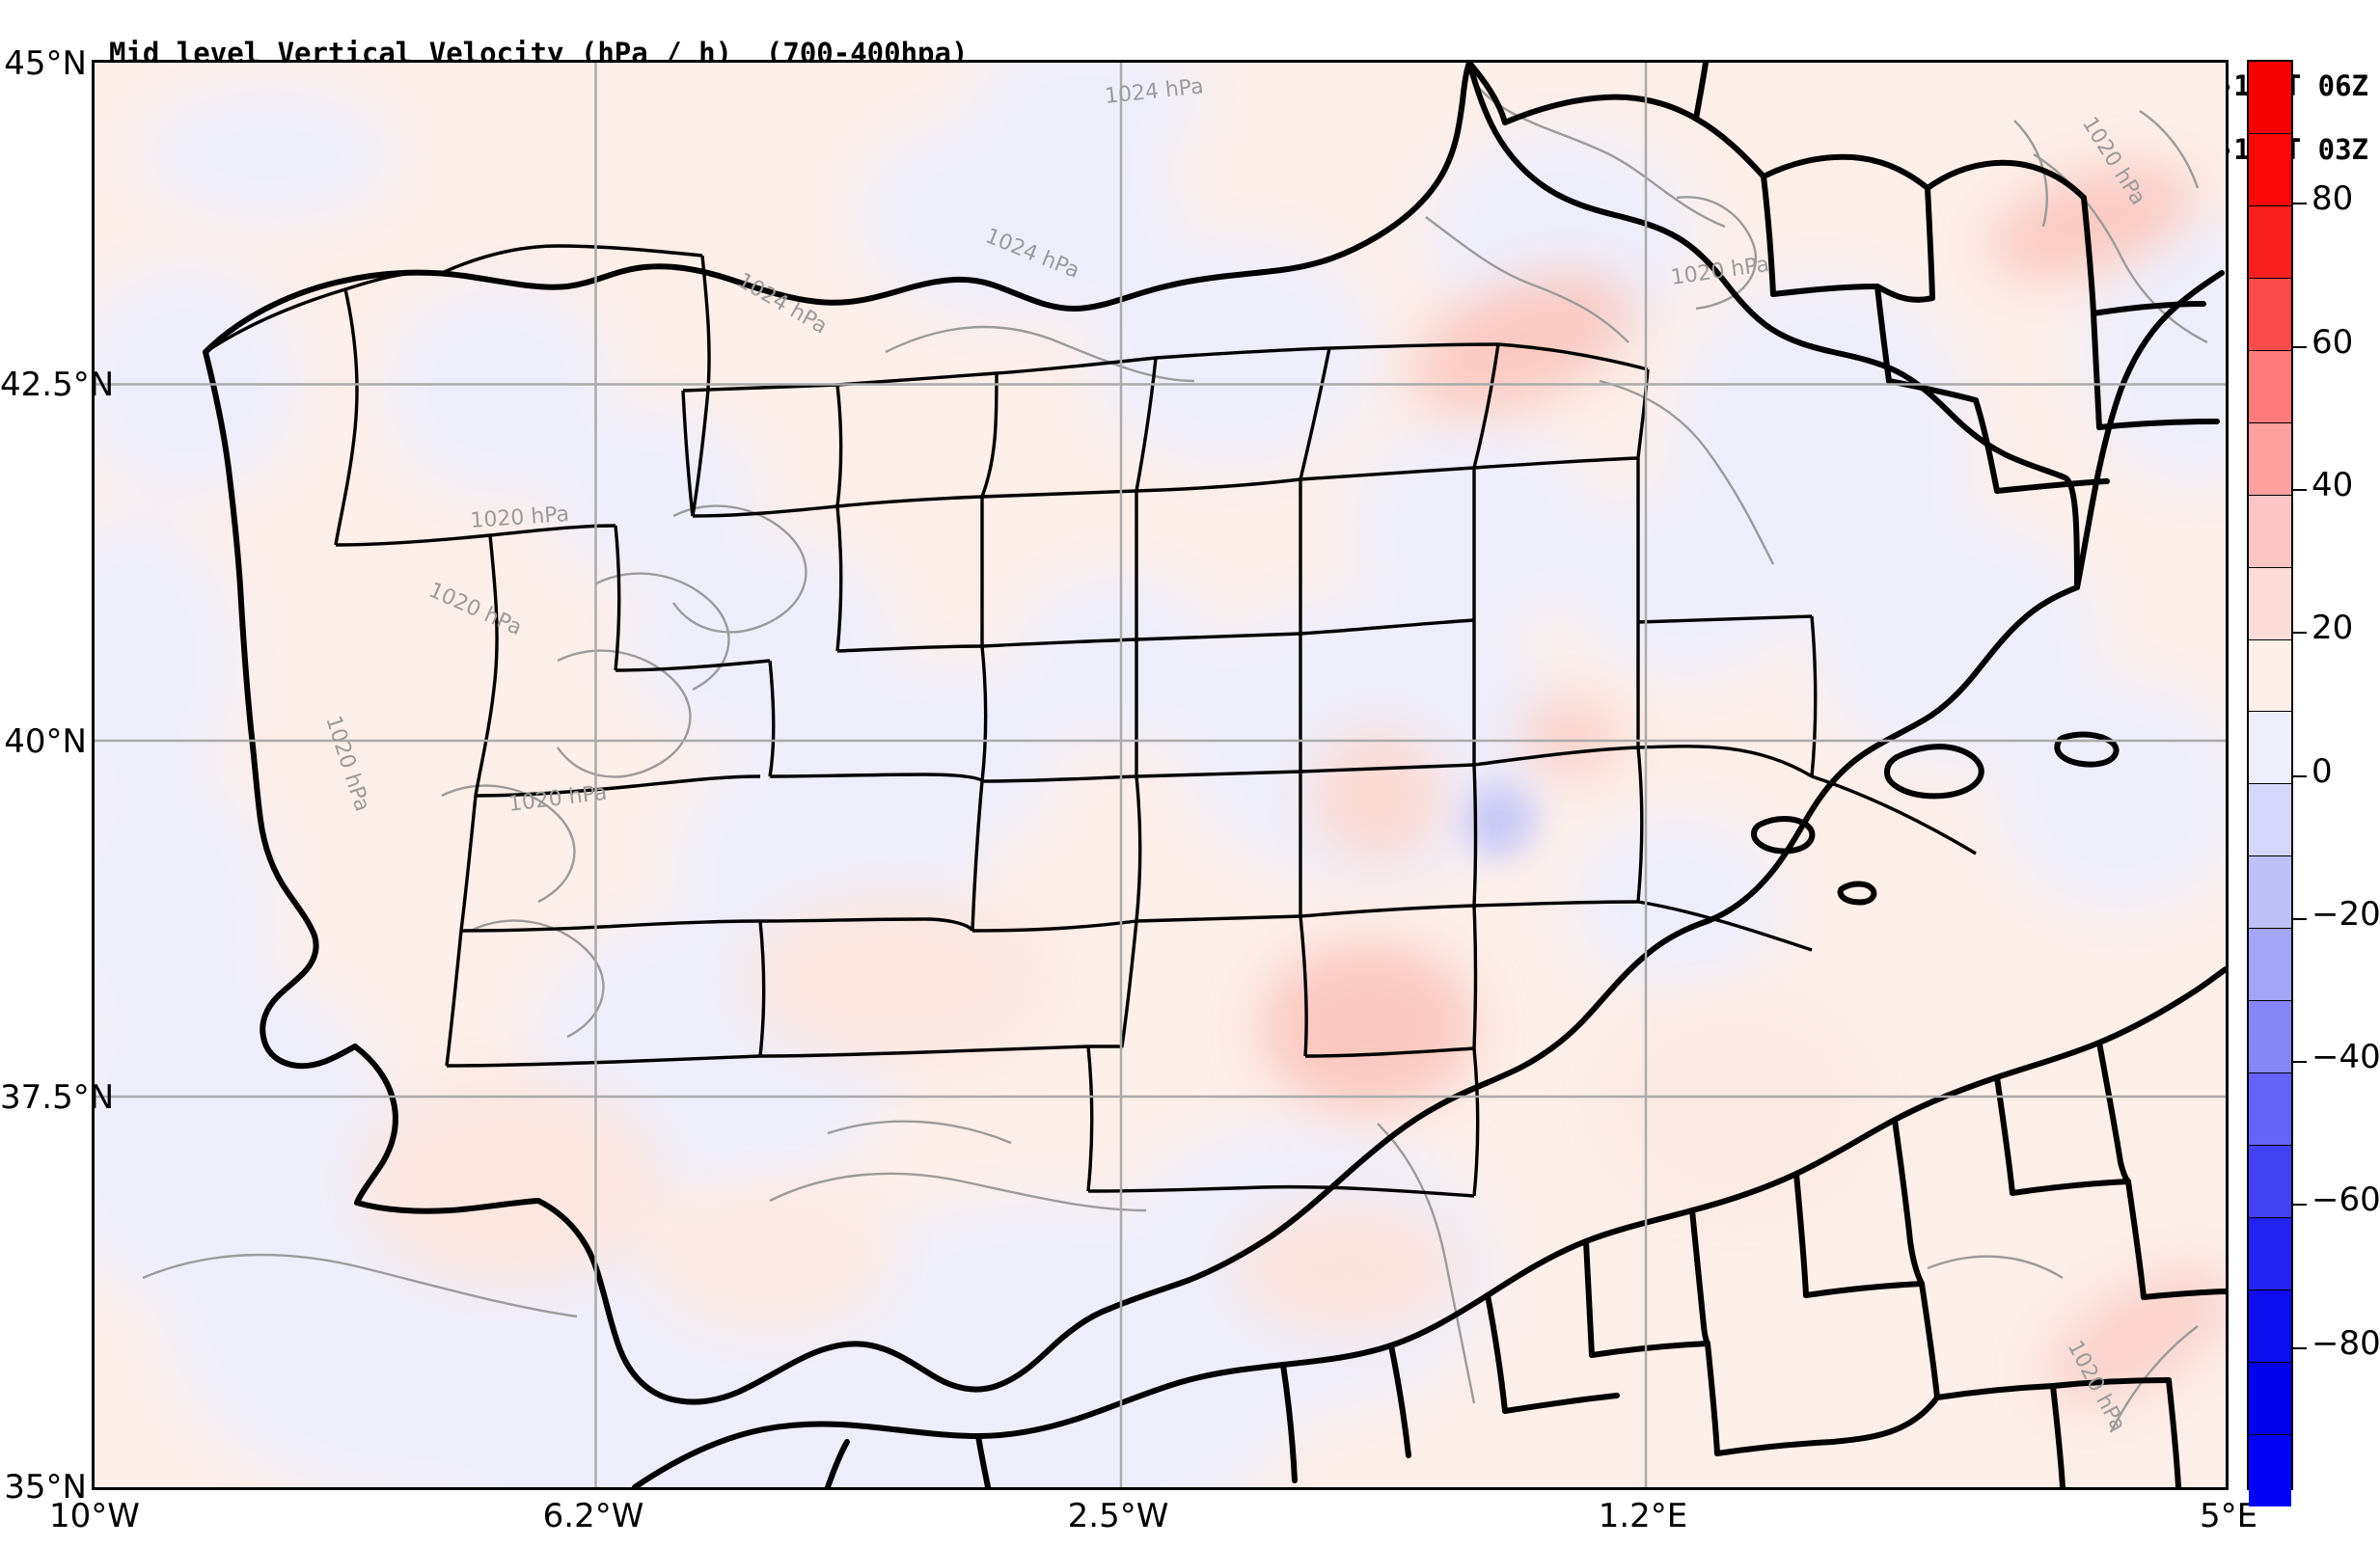  I want to click on x-tick-label-6-2w: 6.2°W, so click(593, 1516).